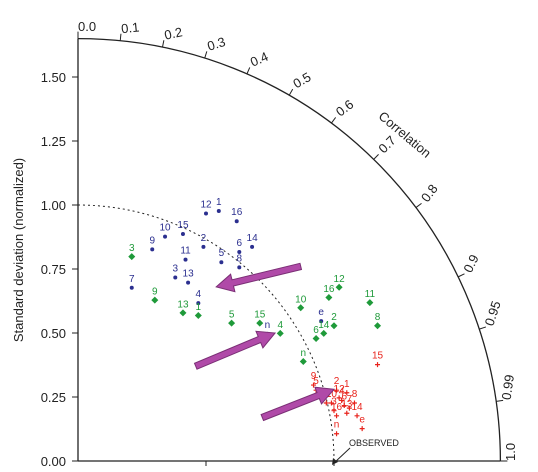  What do you see at coordinates (239, 258) in the screenshot?
I see `blue-point-label: 8` at bounding box center [239, 258].